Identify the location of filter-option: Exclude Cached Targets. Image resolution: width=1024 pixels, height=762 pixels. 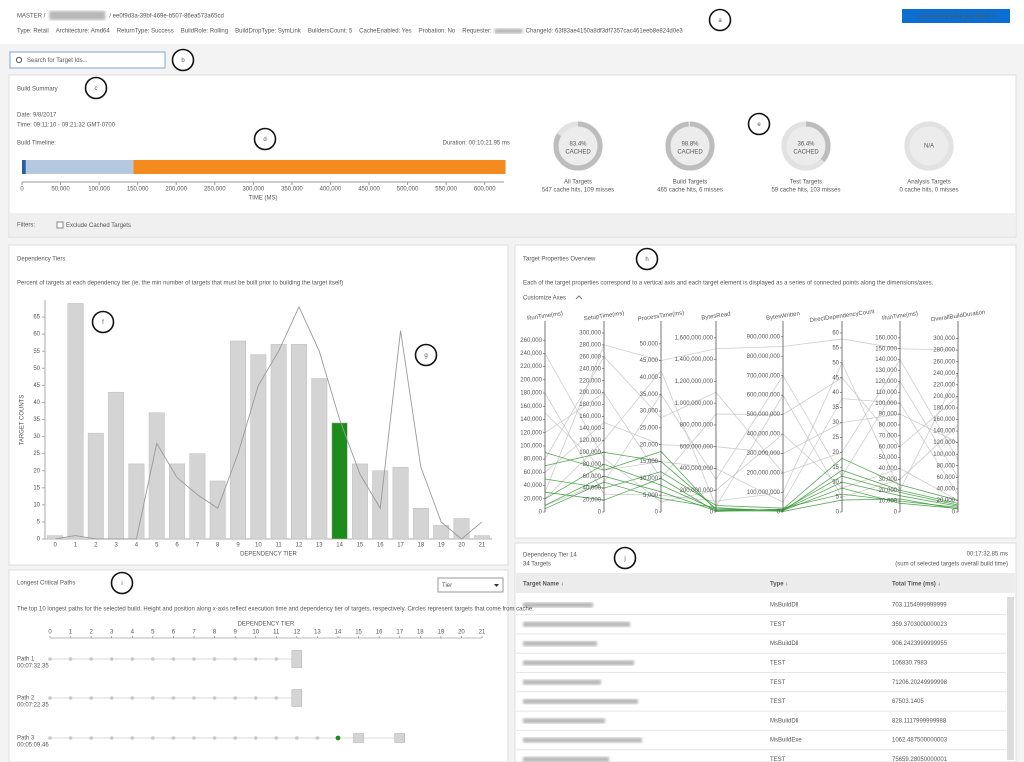
(98, 226).